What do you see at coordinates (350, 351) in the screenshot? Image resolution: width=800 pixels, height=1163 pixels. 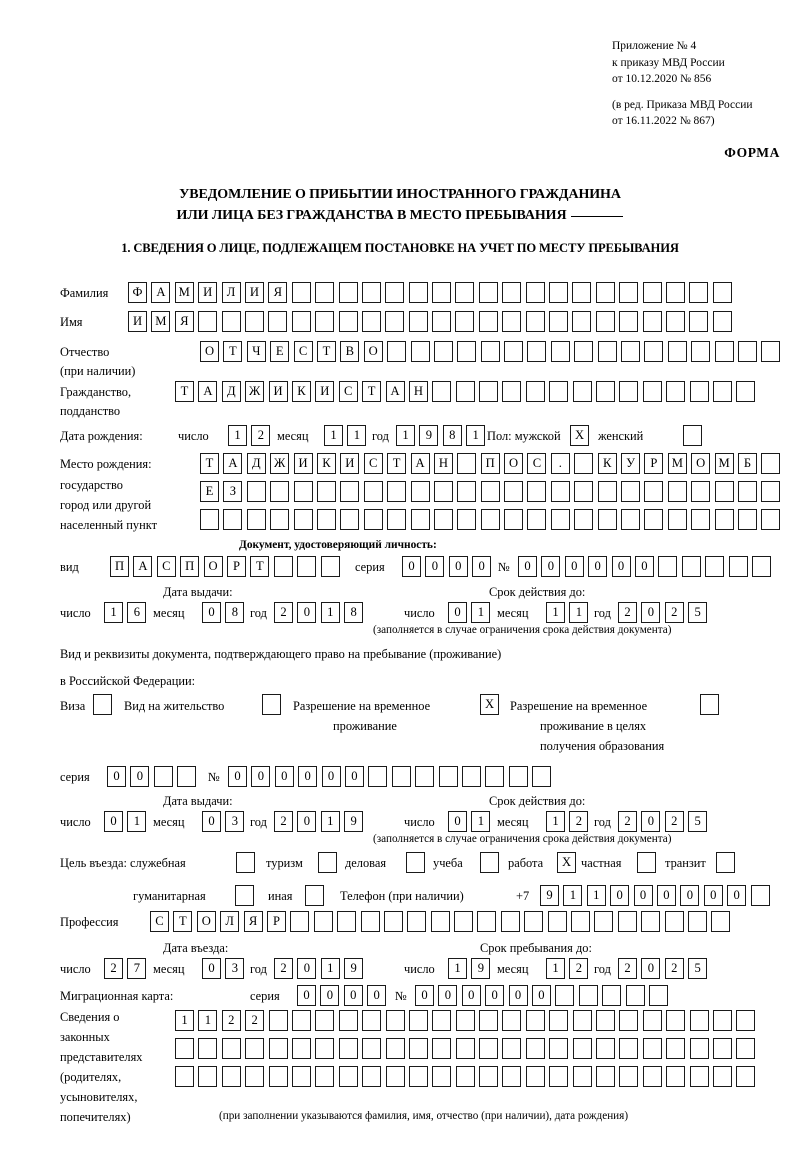 I see `char-cell: В` at bounding box center [350, 351].